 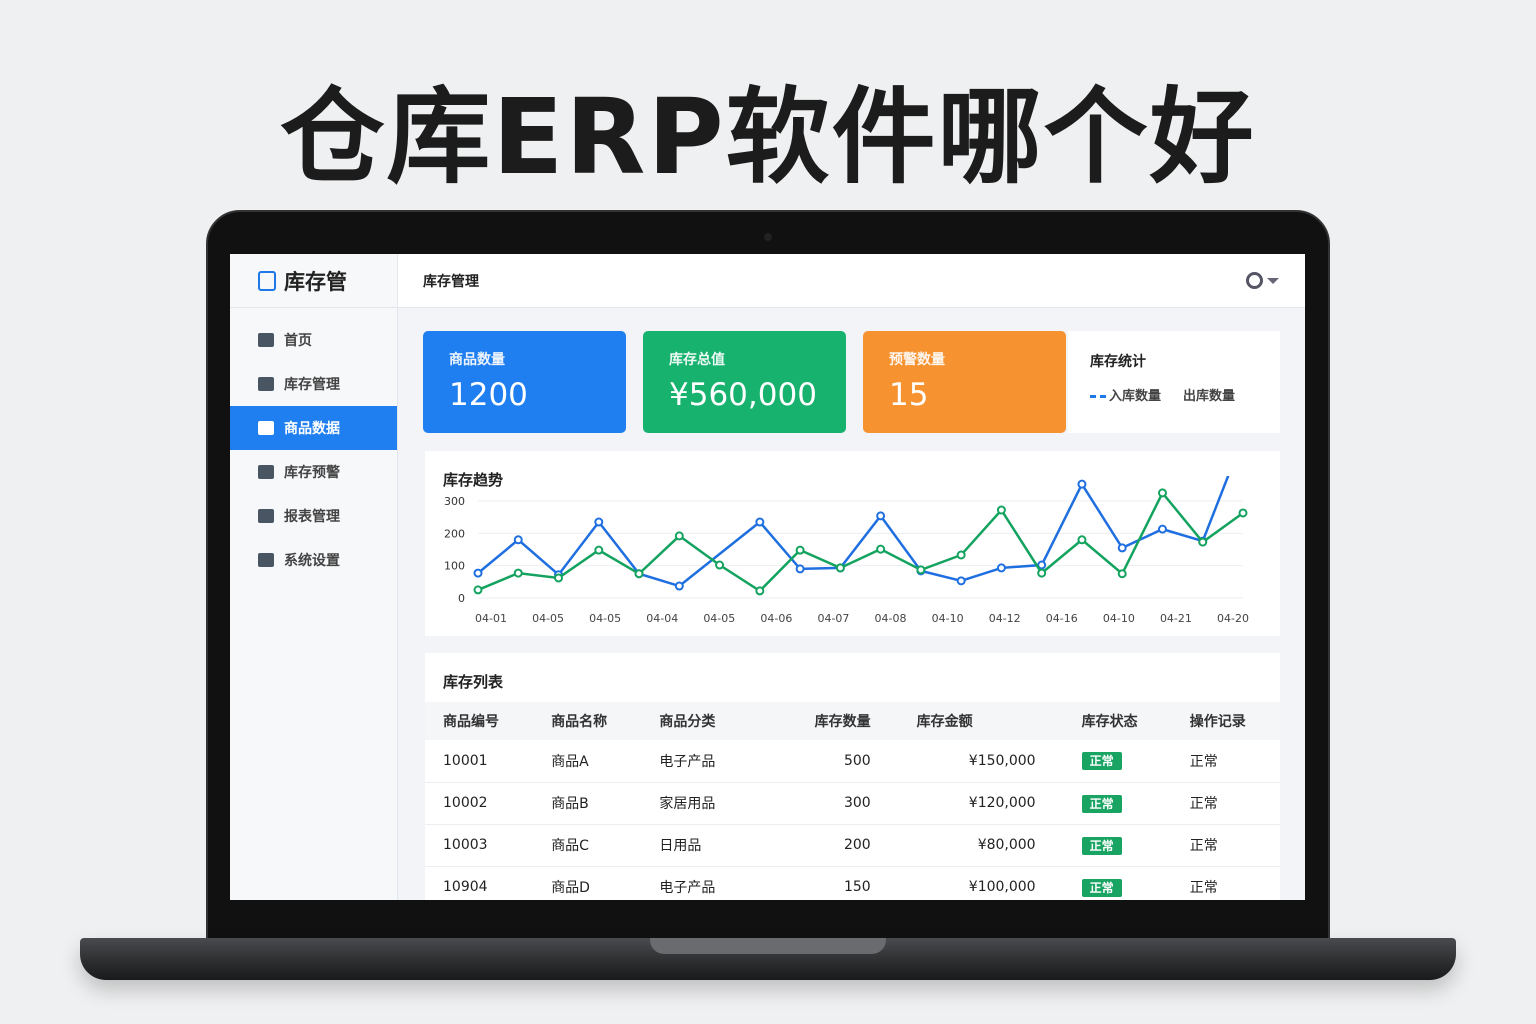 What do you see at coordinates (964, 382) in the screenshot?
I see `stat-card: 预警数量 15` at bounding box center [964, 382].